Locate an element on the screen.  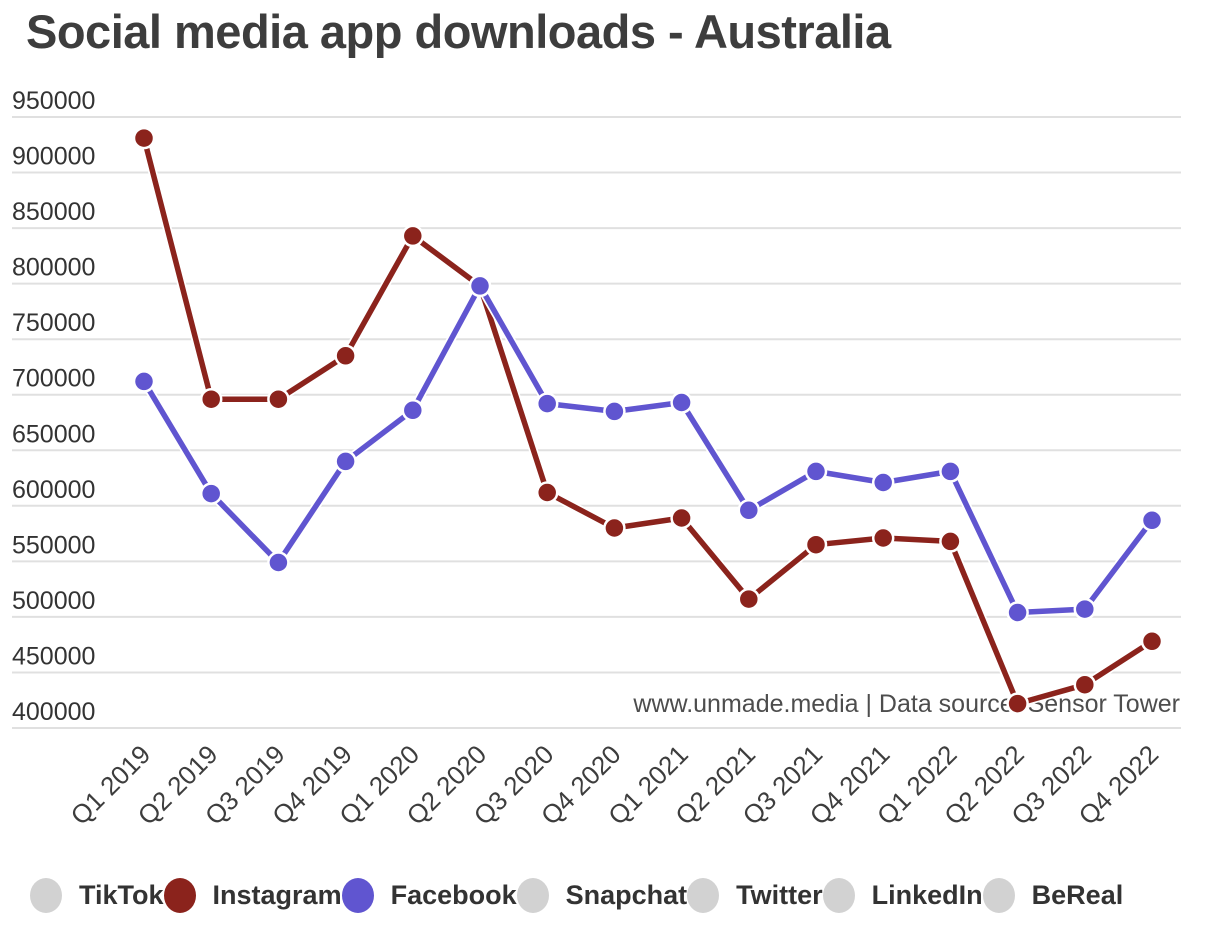
legend-label-linkedin: LinkedIn is located at coordinates (927, 894).